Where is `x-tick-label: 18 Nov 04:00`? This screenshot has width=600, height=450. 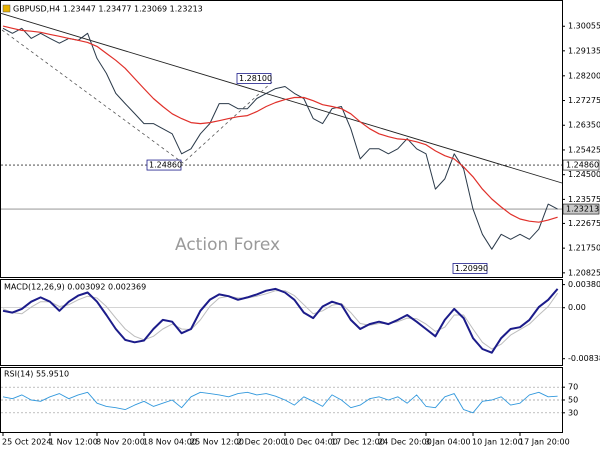 x-tick-label: 18 Nov 04:00 is located at coordinates (170, 442).